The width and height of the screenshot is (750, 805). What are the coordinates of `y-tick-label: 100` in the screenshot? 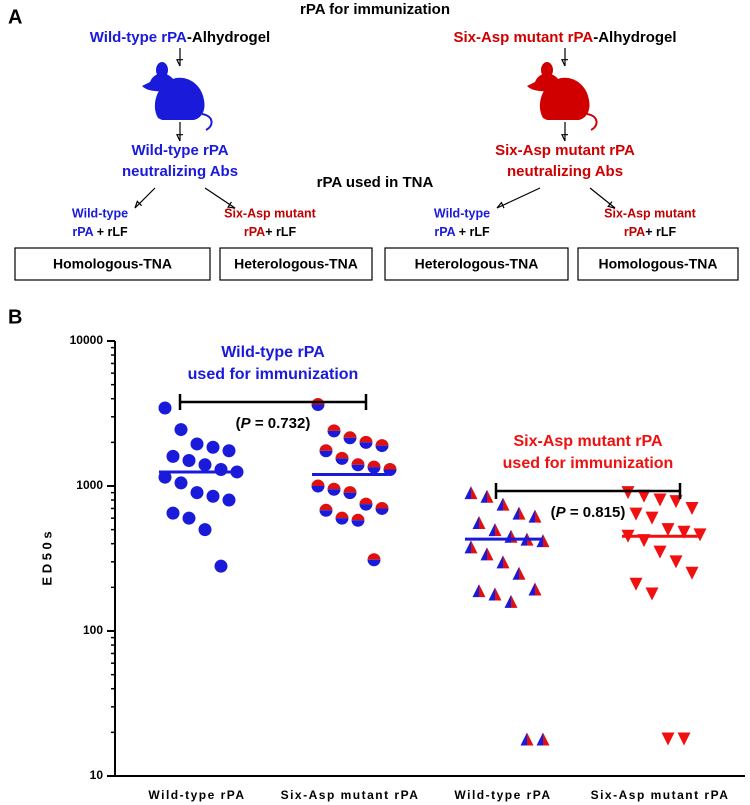 It's located at (93, 630).